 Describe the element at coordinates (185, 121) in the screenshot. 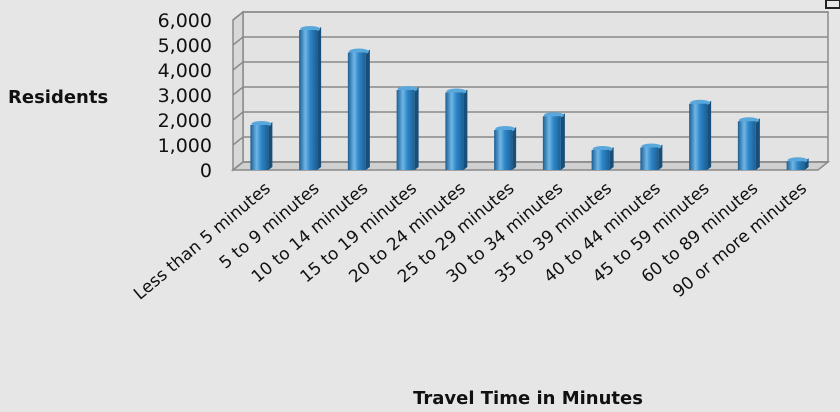

I see `y-tick-label: 2,000` at that location.